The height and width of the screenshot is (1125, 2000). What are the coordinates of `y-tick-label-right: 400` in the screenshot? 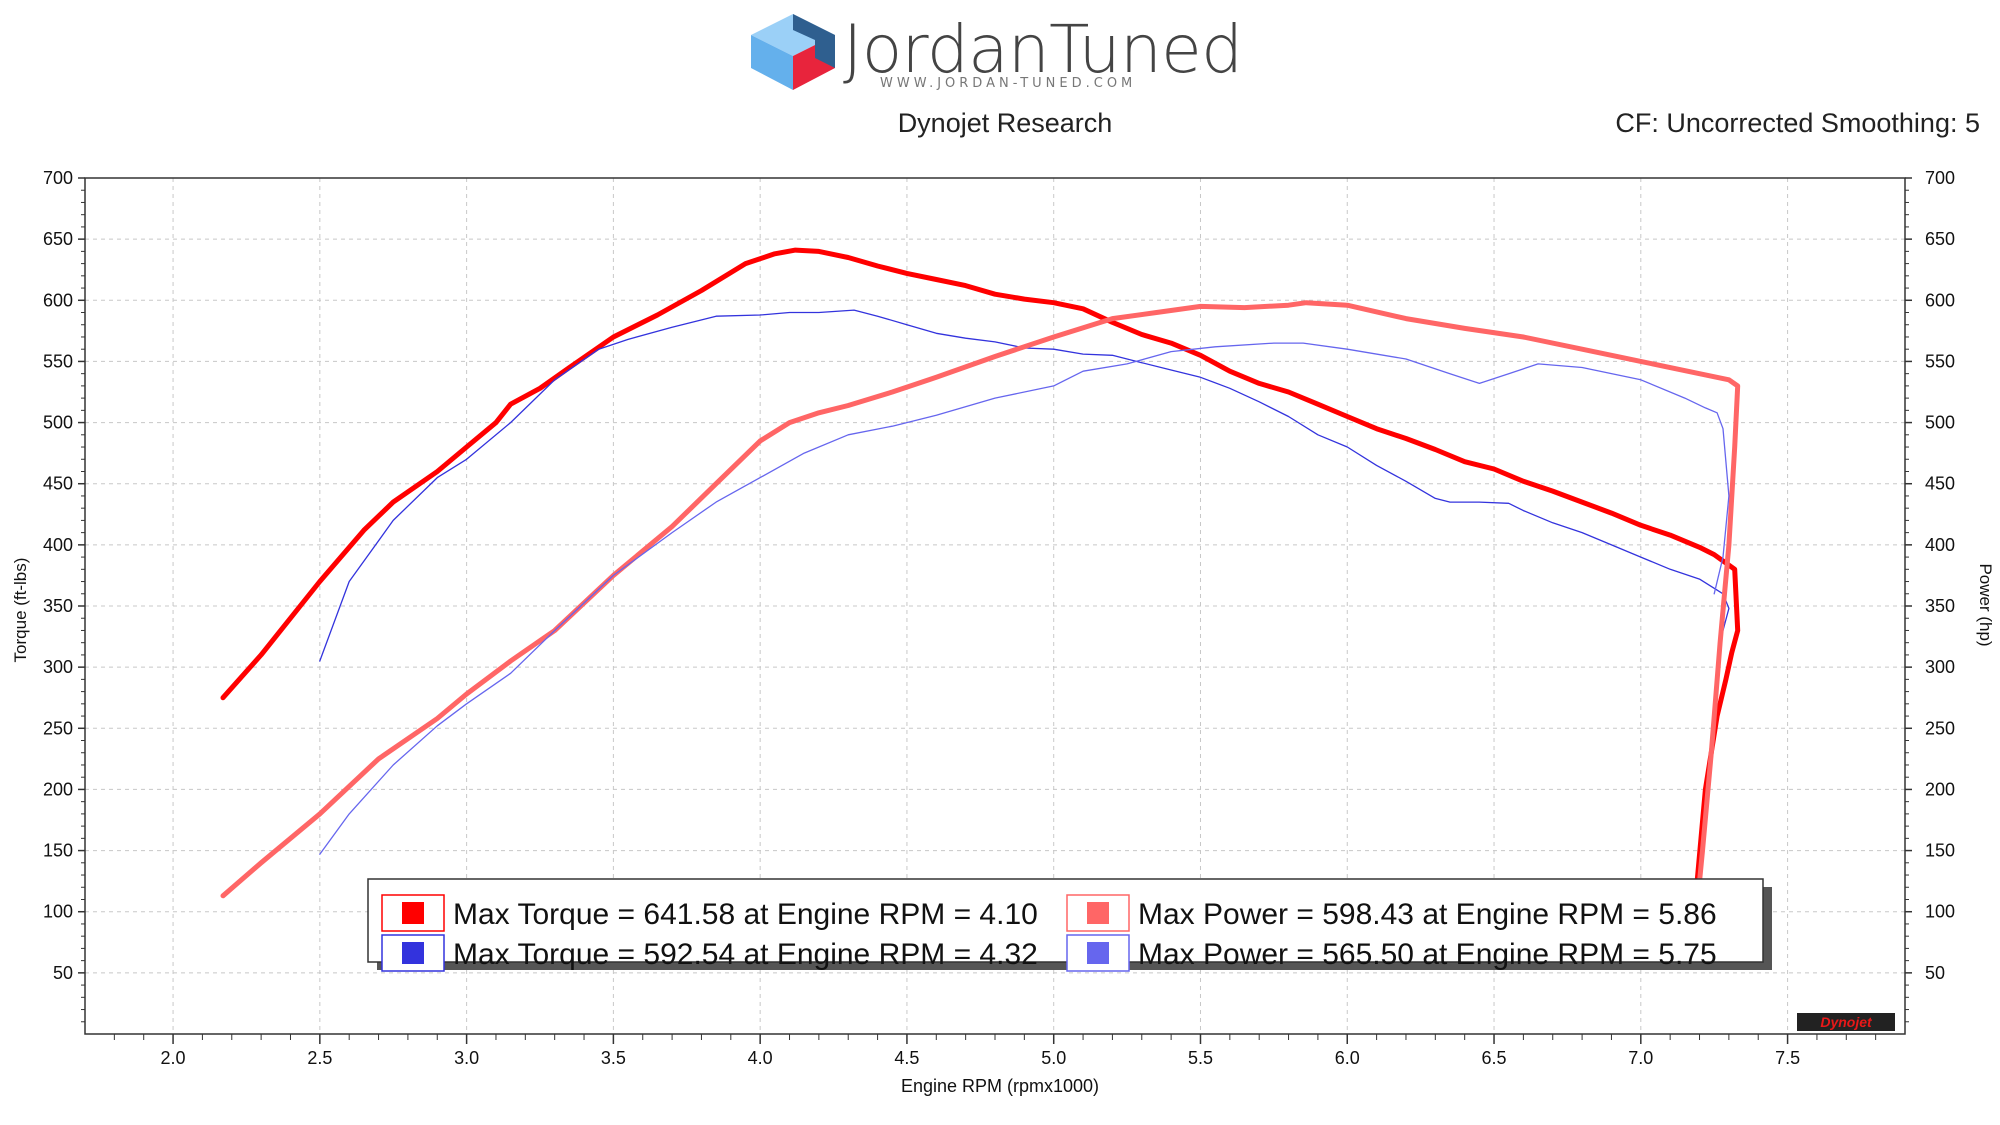 It's located at (1940, 545).